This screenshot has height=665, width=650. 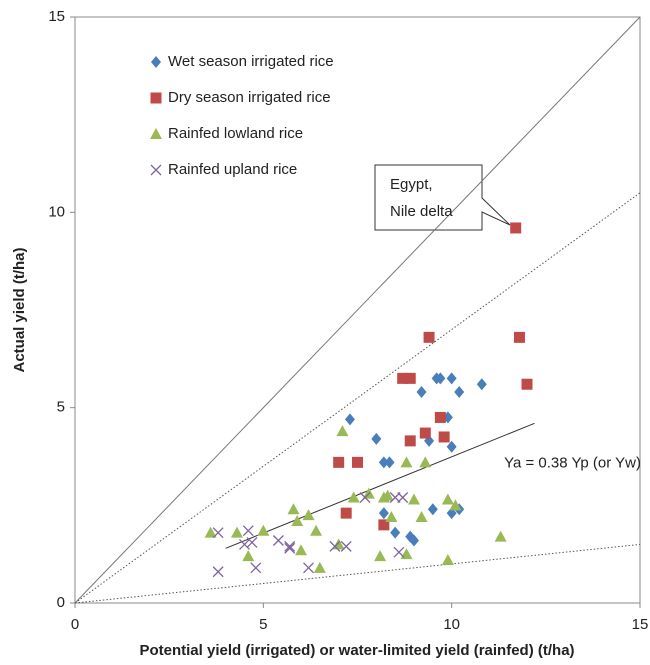 I want to click on y-tick-label: 10, so click(x=56, y=211).